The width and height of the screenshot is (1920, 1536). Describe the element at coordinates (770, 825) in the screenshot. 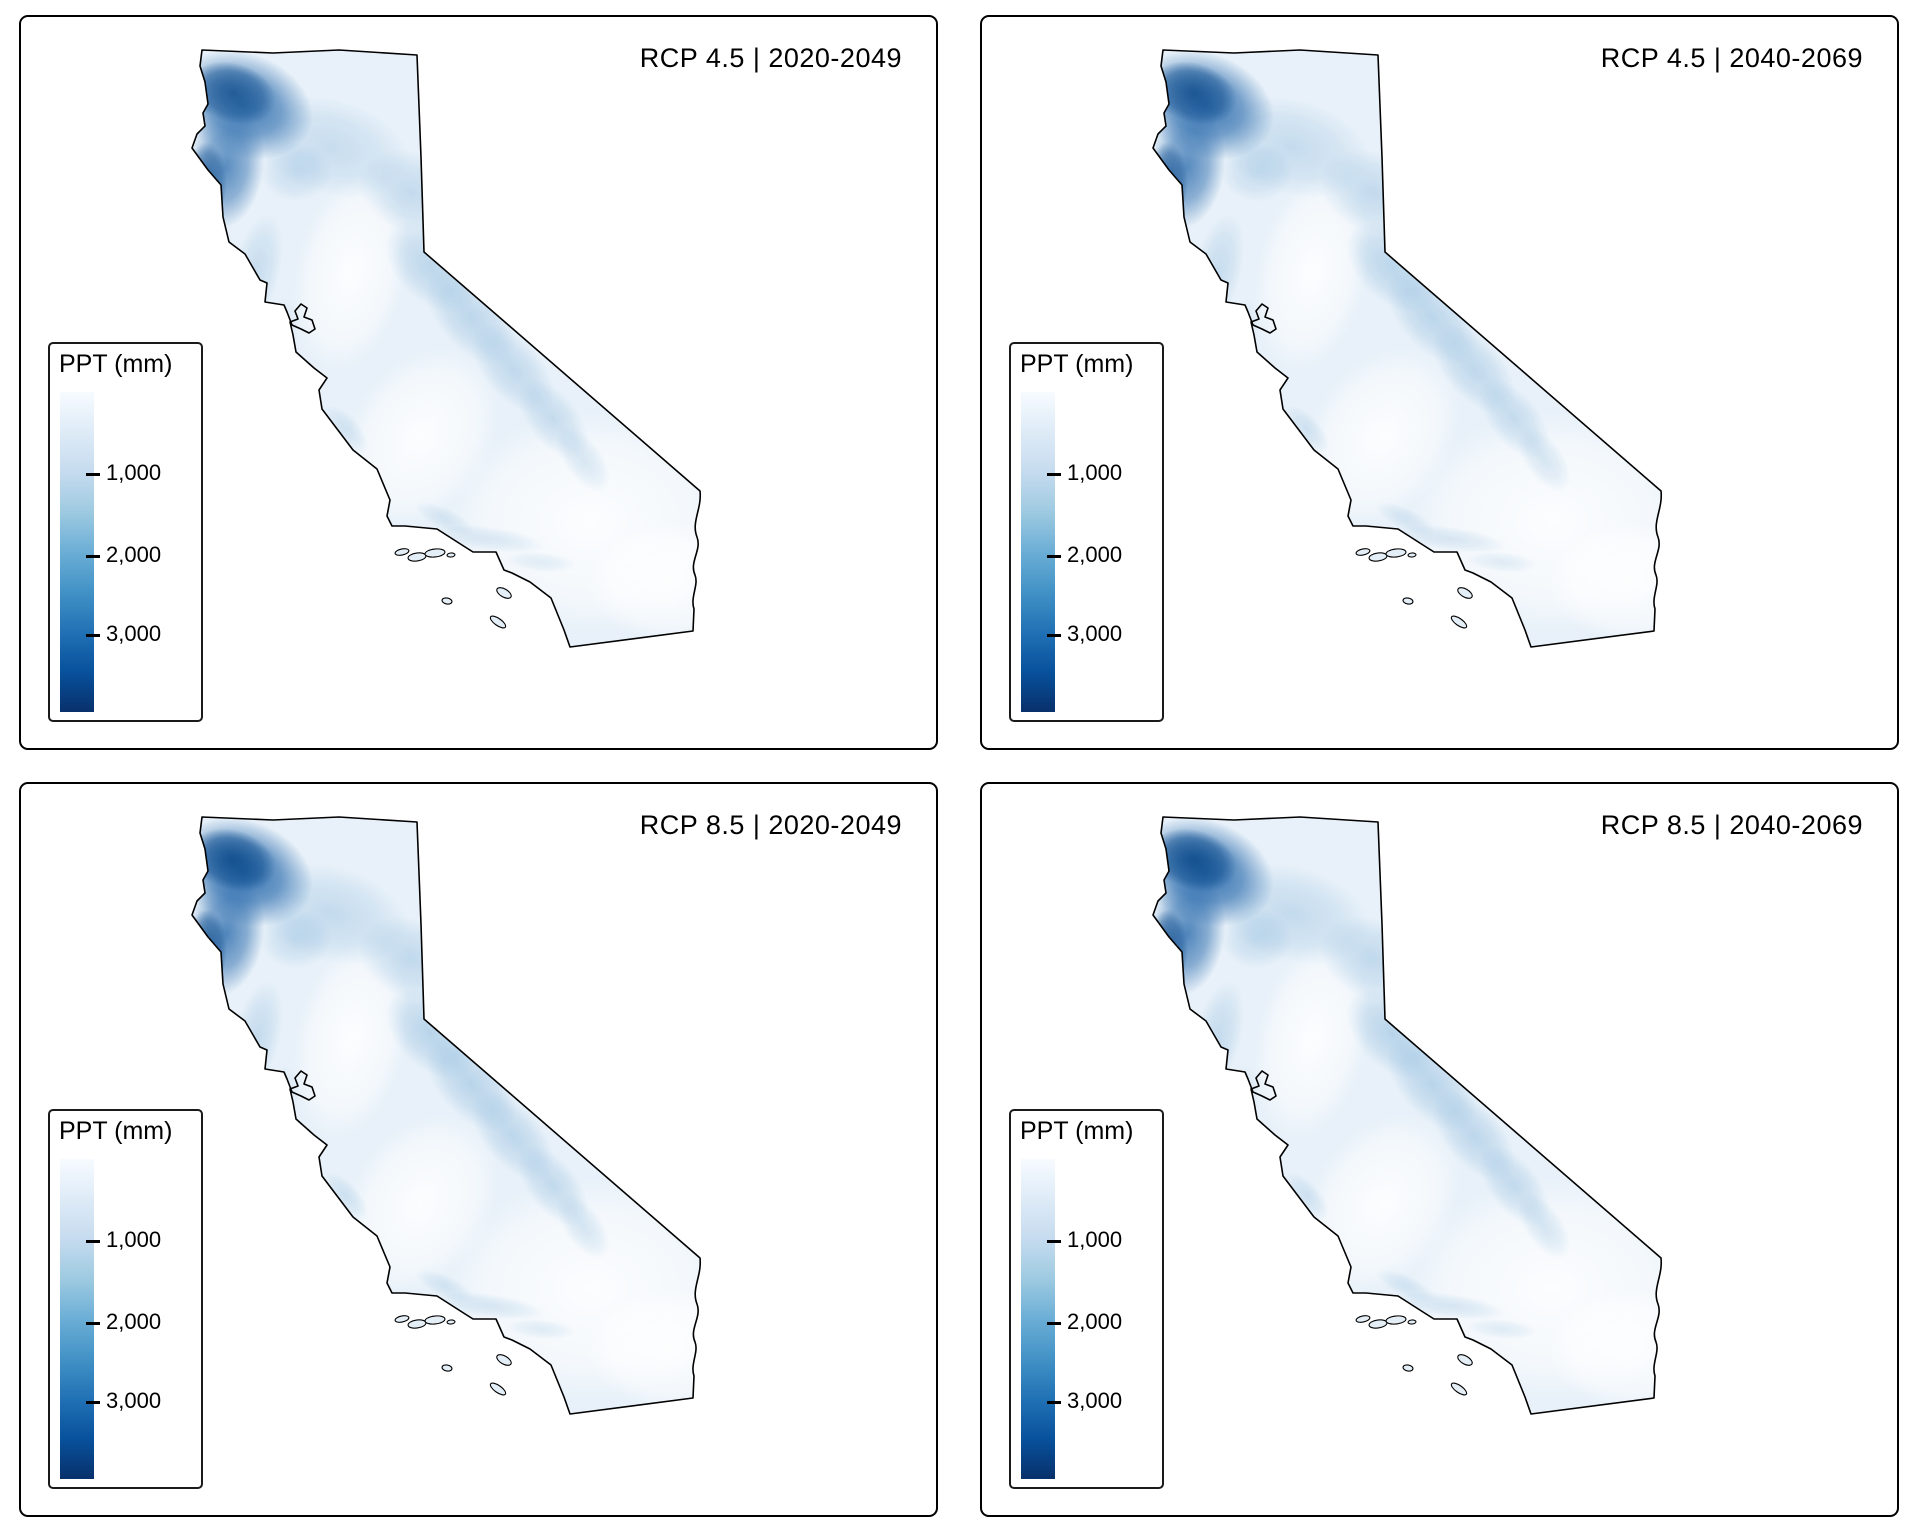

I see `panel-title: RCP 8.5 | 2020-2049` at that location.